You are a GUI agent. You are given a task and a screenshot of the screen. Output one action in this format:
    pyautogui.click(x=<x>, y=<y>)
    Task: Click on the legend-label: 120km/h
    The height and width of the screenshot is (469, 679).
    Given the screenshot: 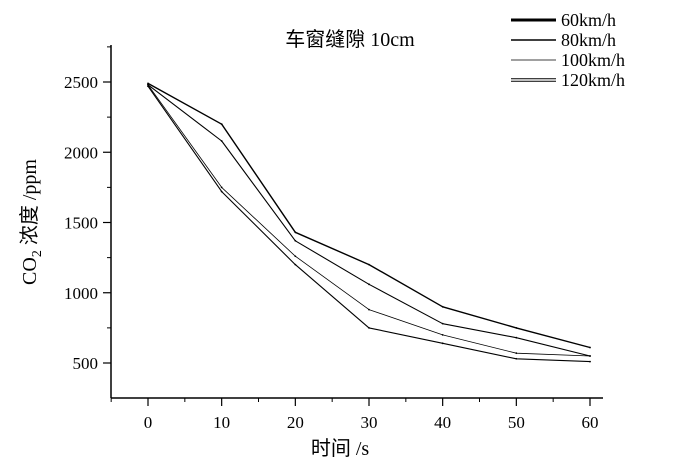 What is the action you would take?
    pyautogui.click(x=593, y=80)
    